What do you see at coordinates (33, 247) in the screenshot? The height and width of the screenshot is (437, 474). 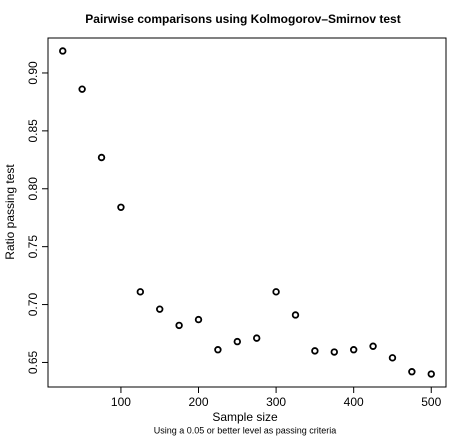 I see `y-tick-label: 0.75` at bounding box center [33, 247].